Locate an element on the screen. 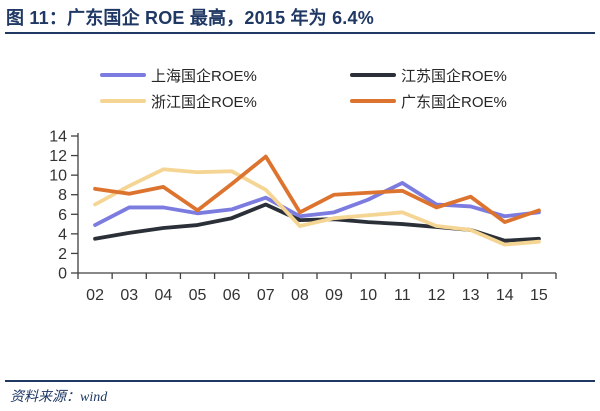  x-axis-tick-label: 02 is located at coordinates (95, 295).